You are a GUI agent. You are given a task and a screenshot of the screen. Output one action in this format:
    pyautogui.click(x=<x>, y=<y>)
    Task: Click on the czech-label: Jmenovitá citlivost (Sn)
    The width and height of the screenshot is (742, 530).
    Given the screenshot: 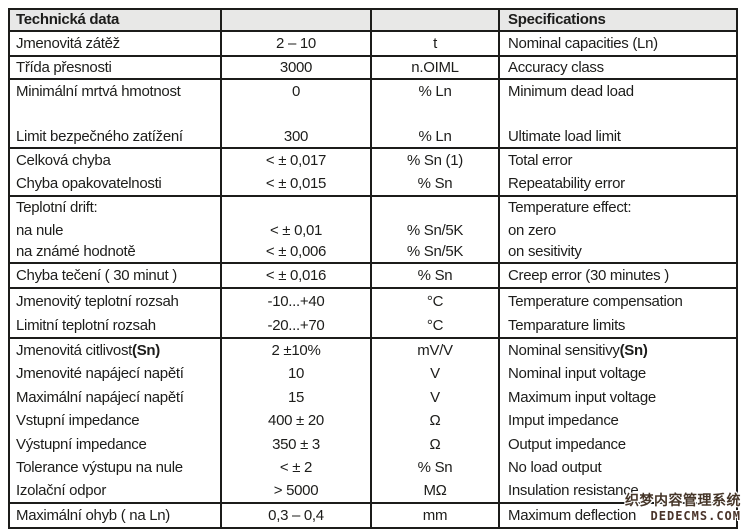 What is the action you would take?
    pyautogui.click(x=116, y=350)
    